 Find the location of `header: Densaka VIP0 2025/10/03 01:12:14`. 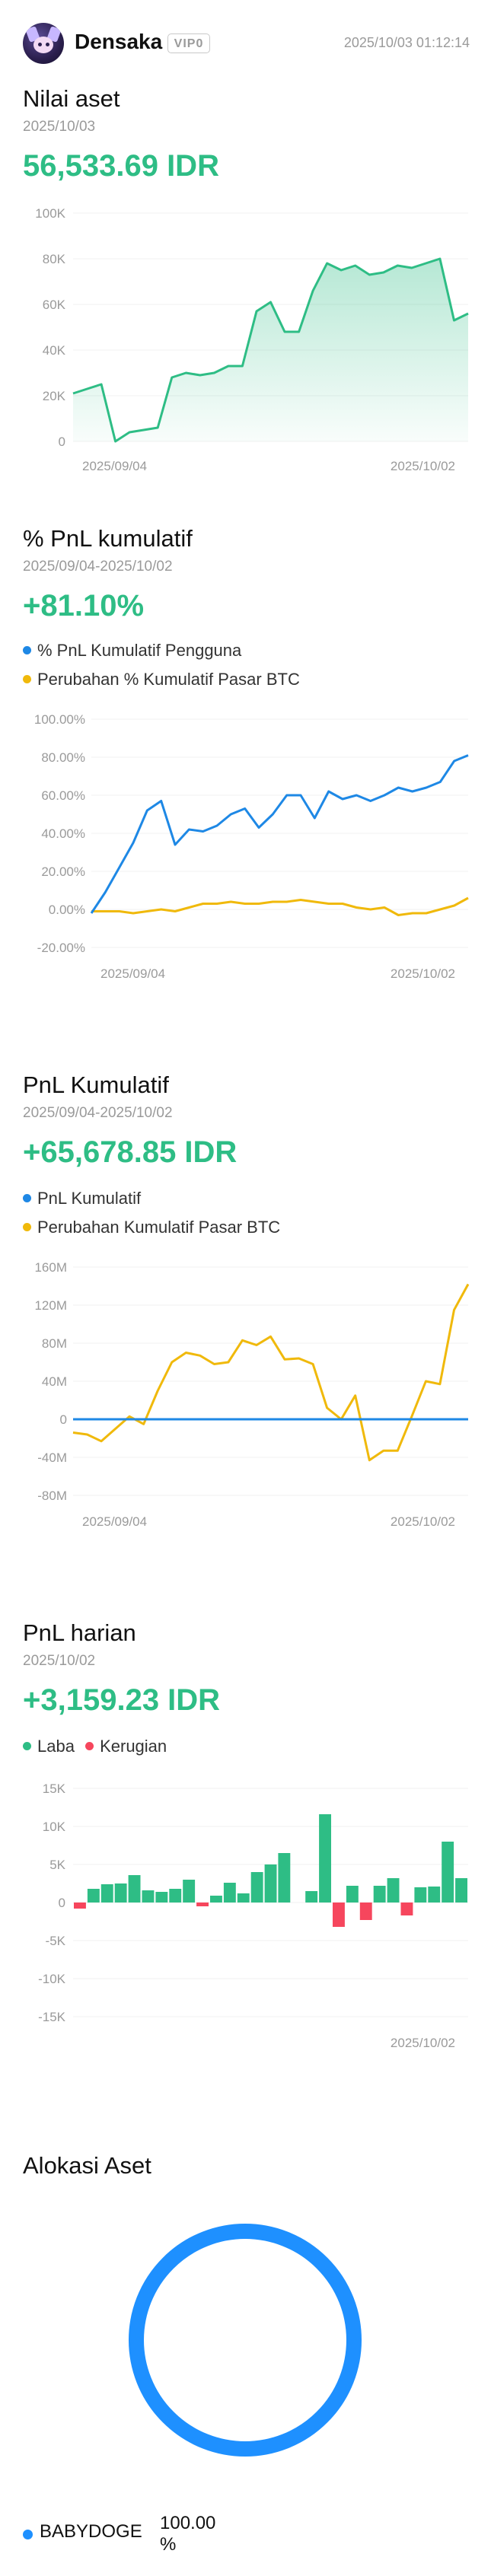

header: Densaka VIP0 2025/10/03 01:12:14 is located at coordinates (245, 42).